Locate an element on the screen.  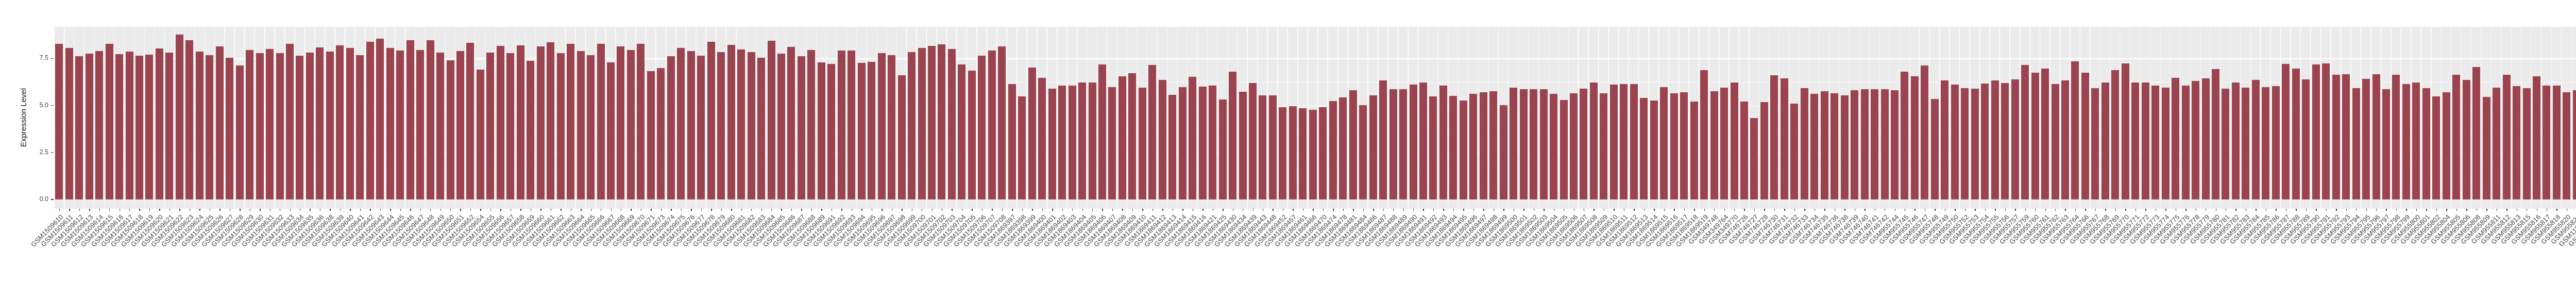
x-slot: GSM955745 is located at coordinates (1893, 254).